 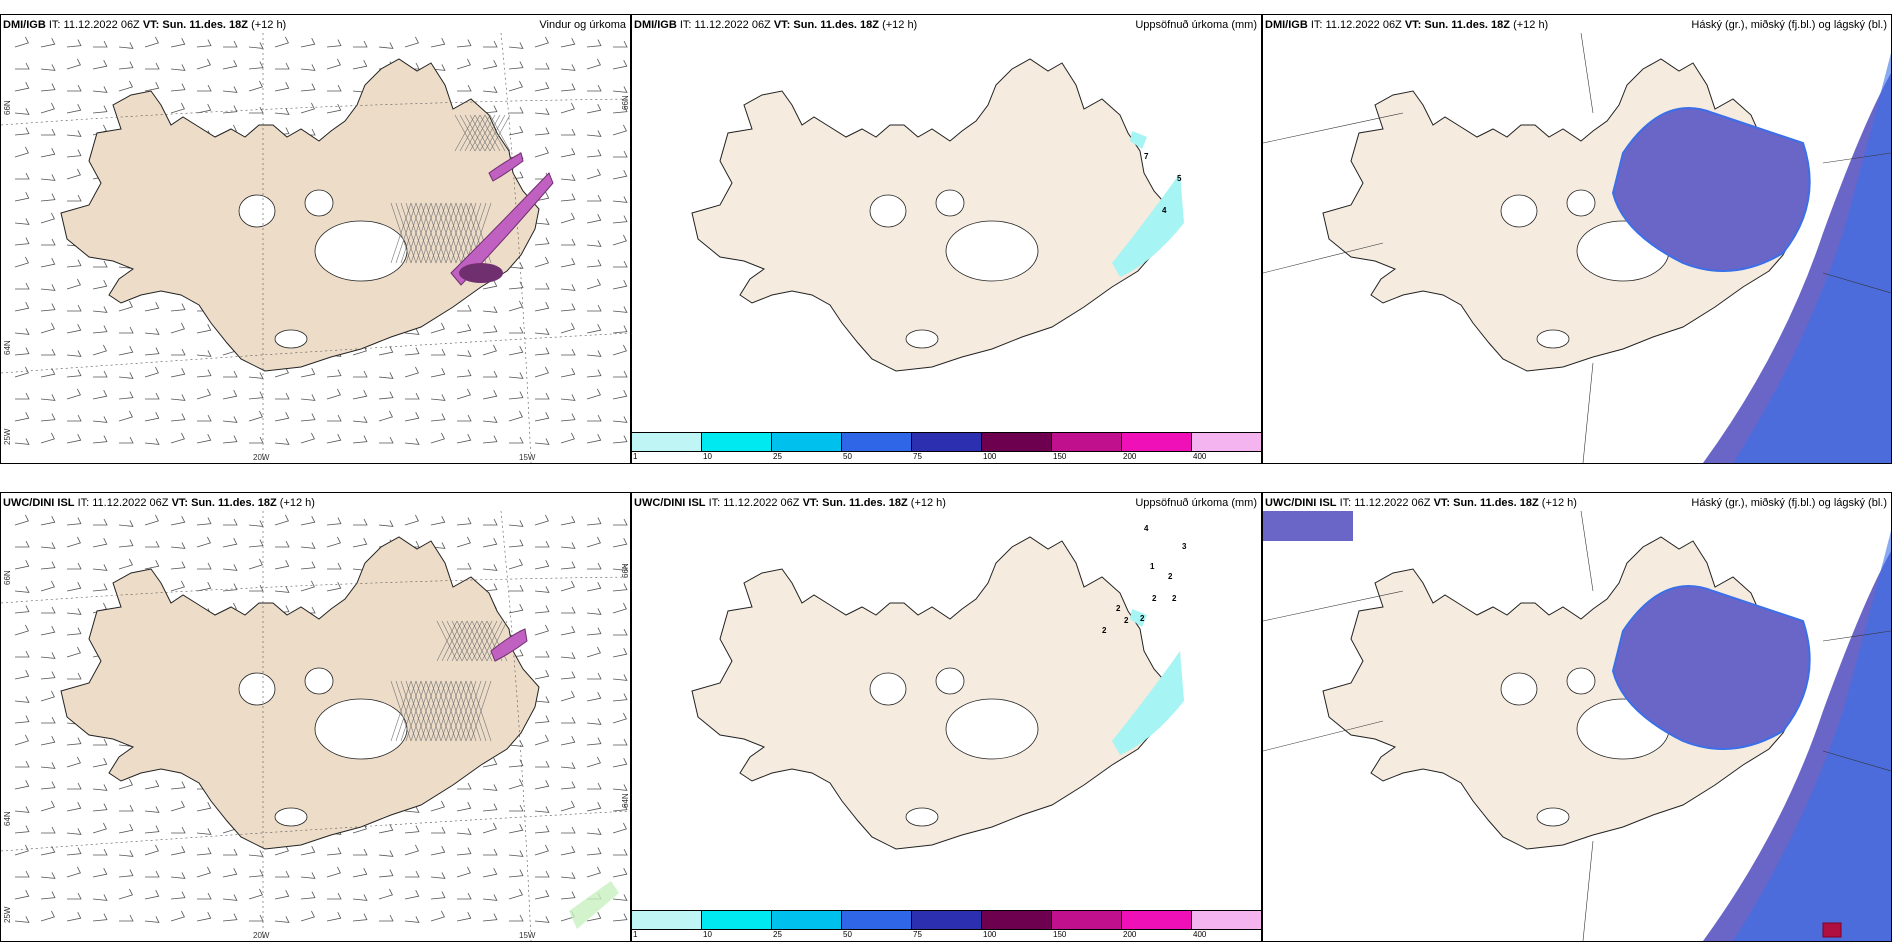 What do you see at coordinates (481, 273) in the screenshot?
I see `precip-core` at bounding box center [481, 273].